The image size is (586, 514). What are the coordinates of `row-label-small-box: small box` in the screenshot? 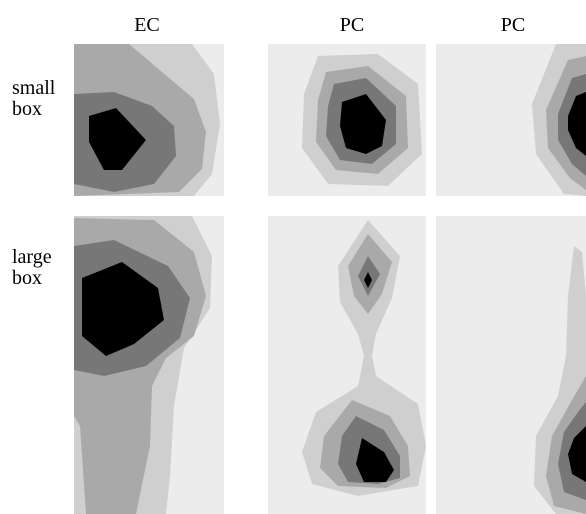 It's located at (33, 99).